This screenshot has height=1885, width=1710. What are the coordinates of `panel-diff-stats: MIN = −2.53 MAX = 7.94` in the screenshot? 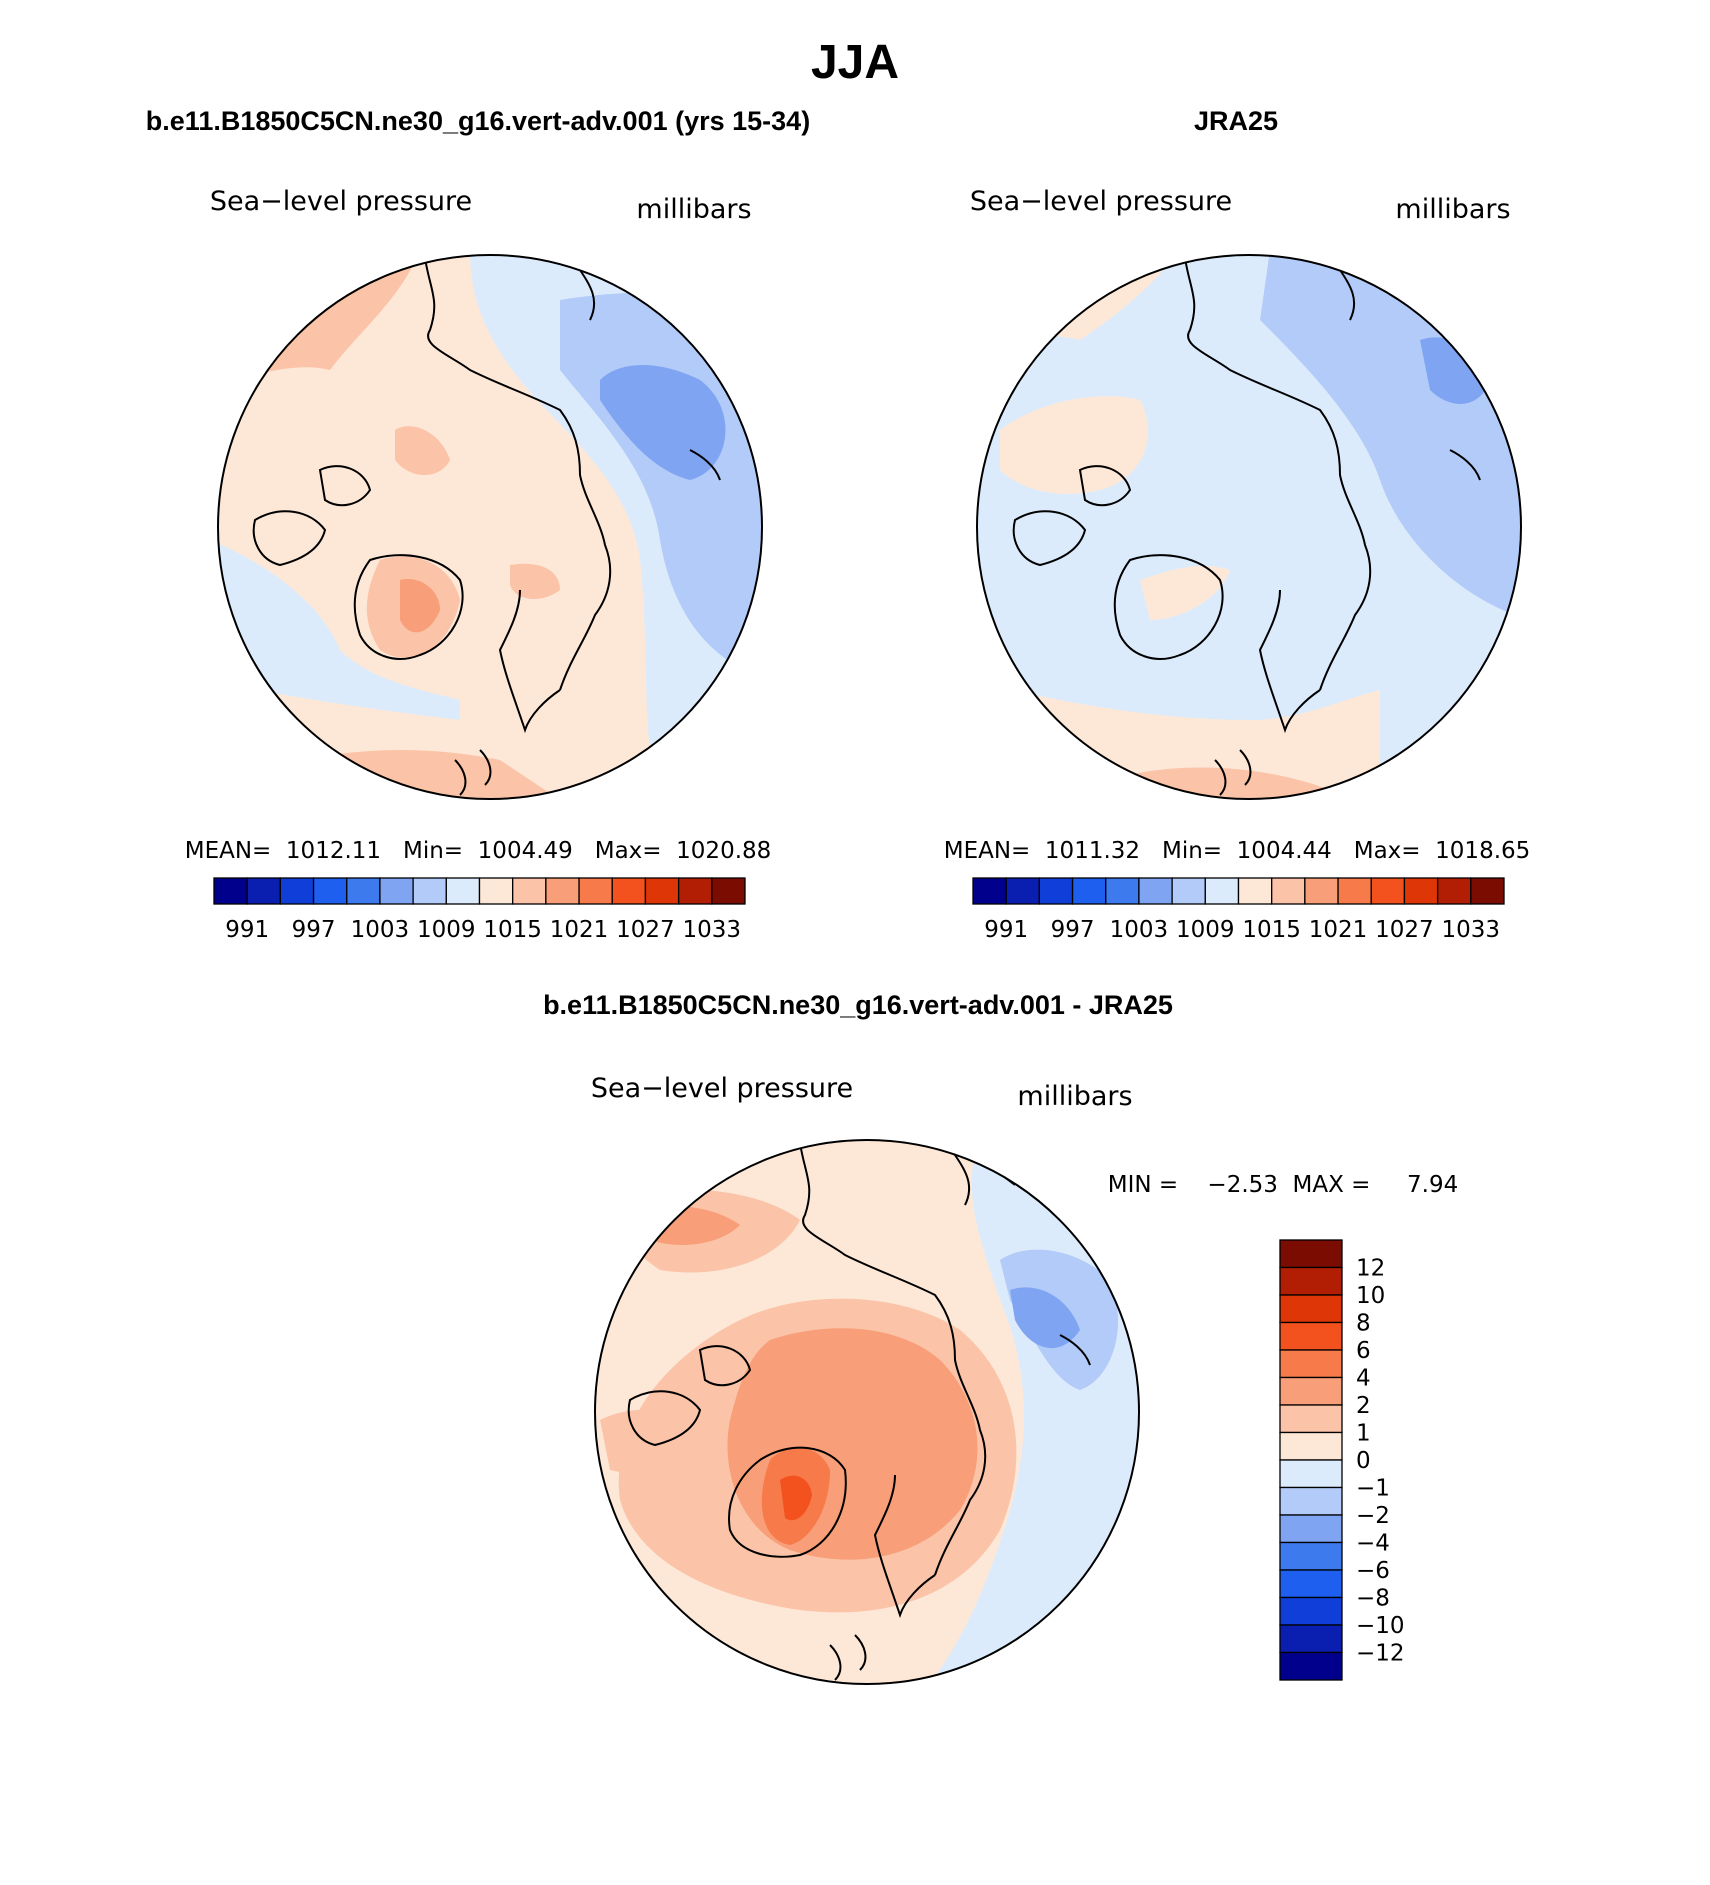 It's located at (1283, 1185).